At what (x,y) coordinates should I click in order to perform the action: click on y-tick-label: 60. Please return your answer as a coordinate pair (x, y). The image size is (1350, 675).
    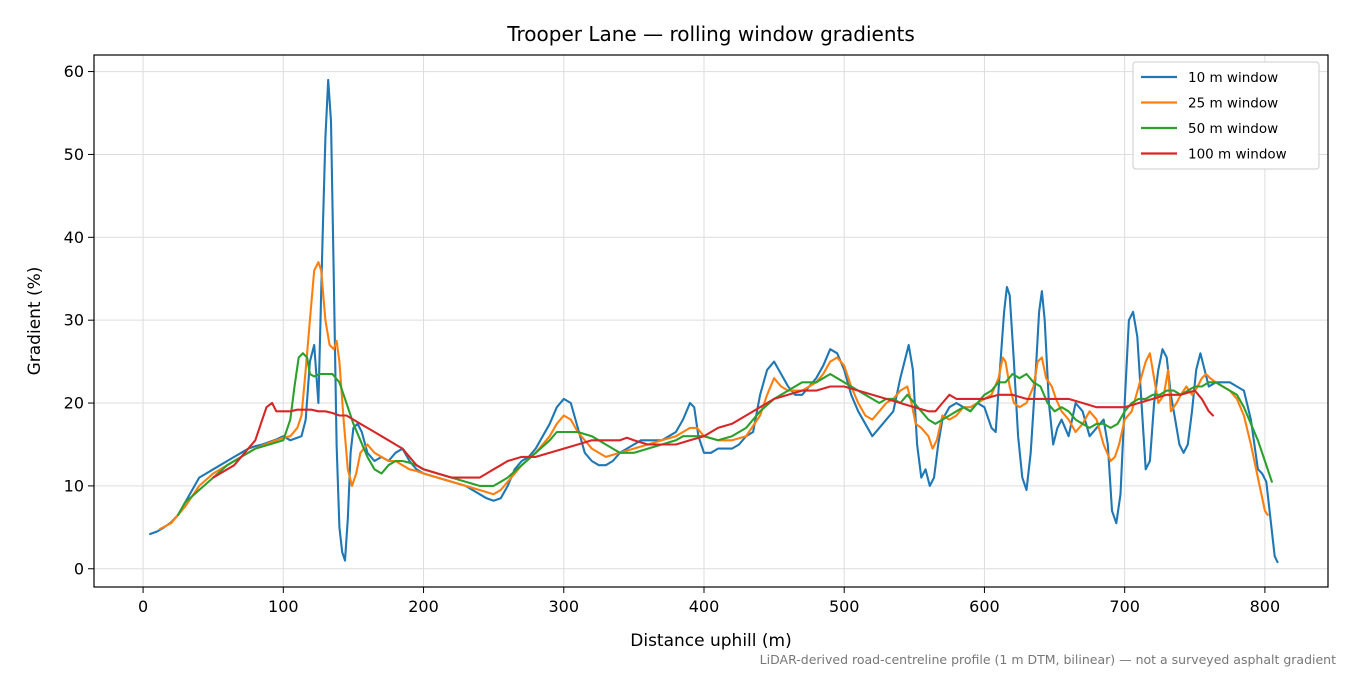
    Looking at the image, I should click on (74, 71).